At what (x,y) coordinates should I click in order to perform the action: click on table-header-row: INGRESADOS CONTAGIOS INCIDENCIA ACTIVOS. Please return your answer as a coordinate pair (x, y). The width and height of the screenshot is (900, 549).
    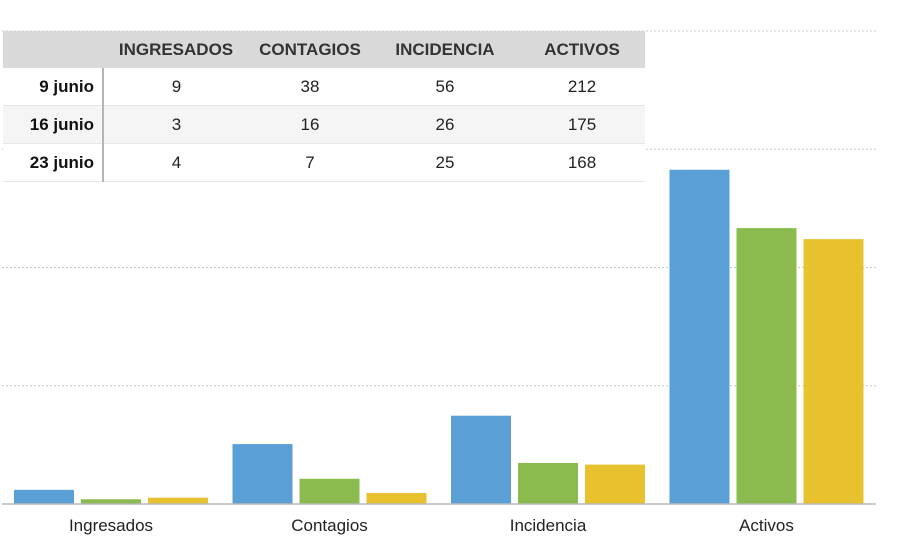
    Looking at the image, I should click on (324, 49).